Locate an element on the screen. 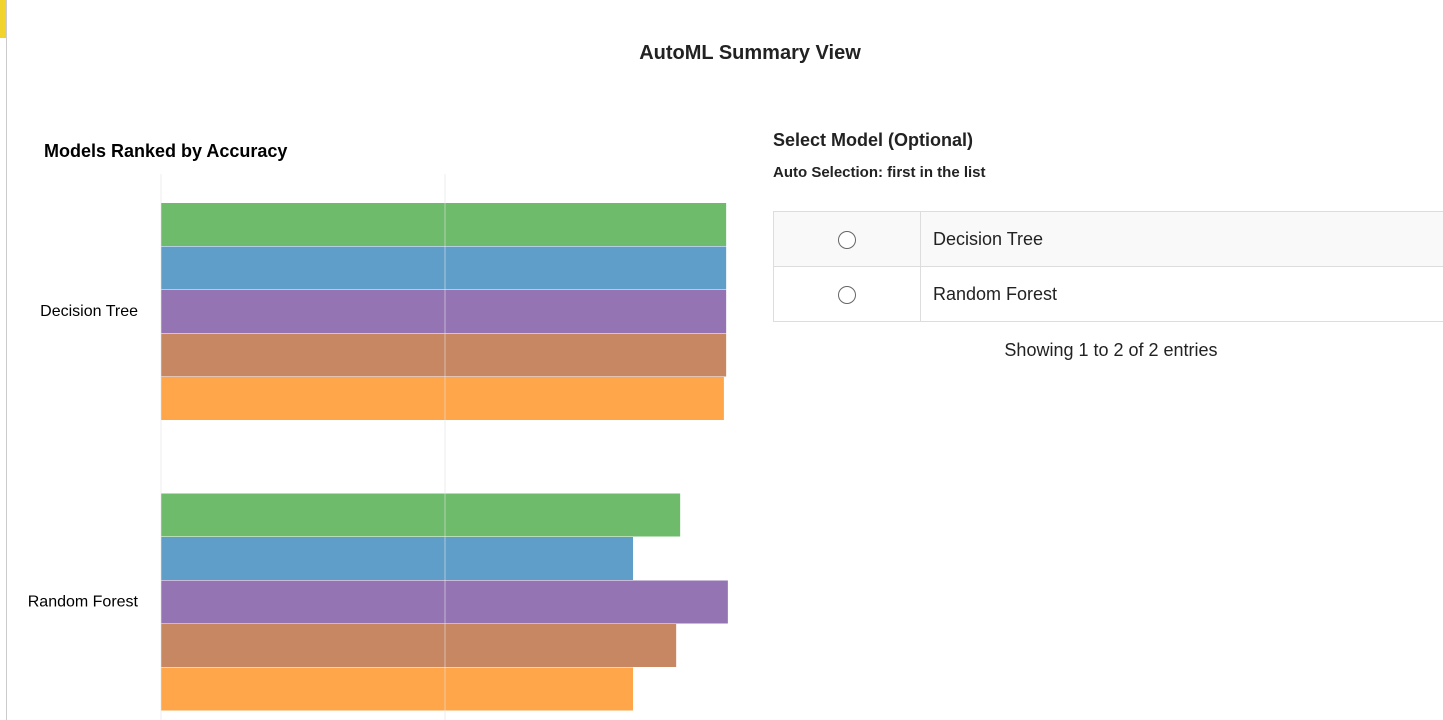 The width and height of the screenshot is (1443, 720). window-edge is located at coordinates (3, 19).